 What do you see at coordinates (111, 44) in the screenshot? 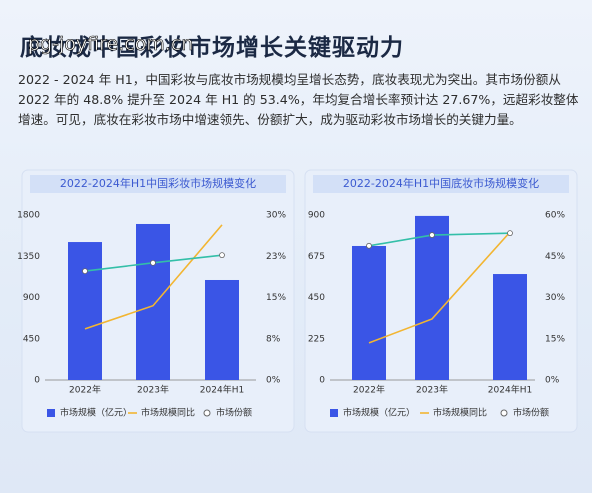
I see `watermark: pg-joyfire.com.cn` at bounding box center [111, 44].